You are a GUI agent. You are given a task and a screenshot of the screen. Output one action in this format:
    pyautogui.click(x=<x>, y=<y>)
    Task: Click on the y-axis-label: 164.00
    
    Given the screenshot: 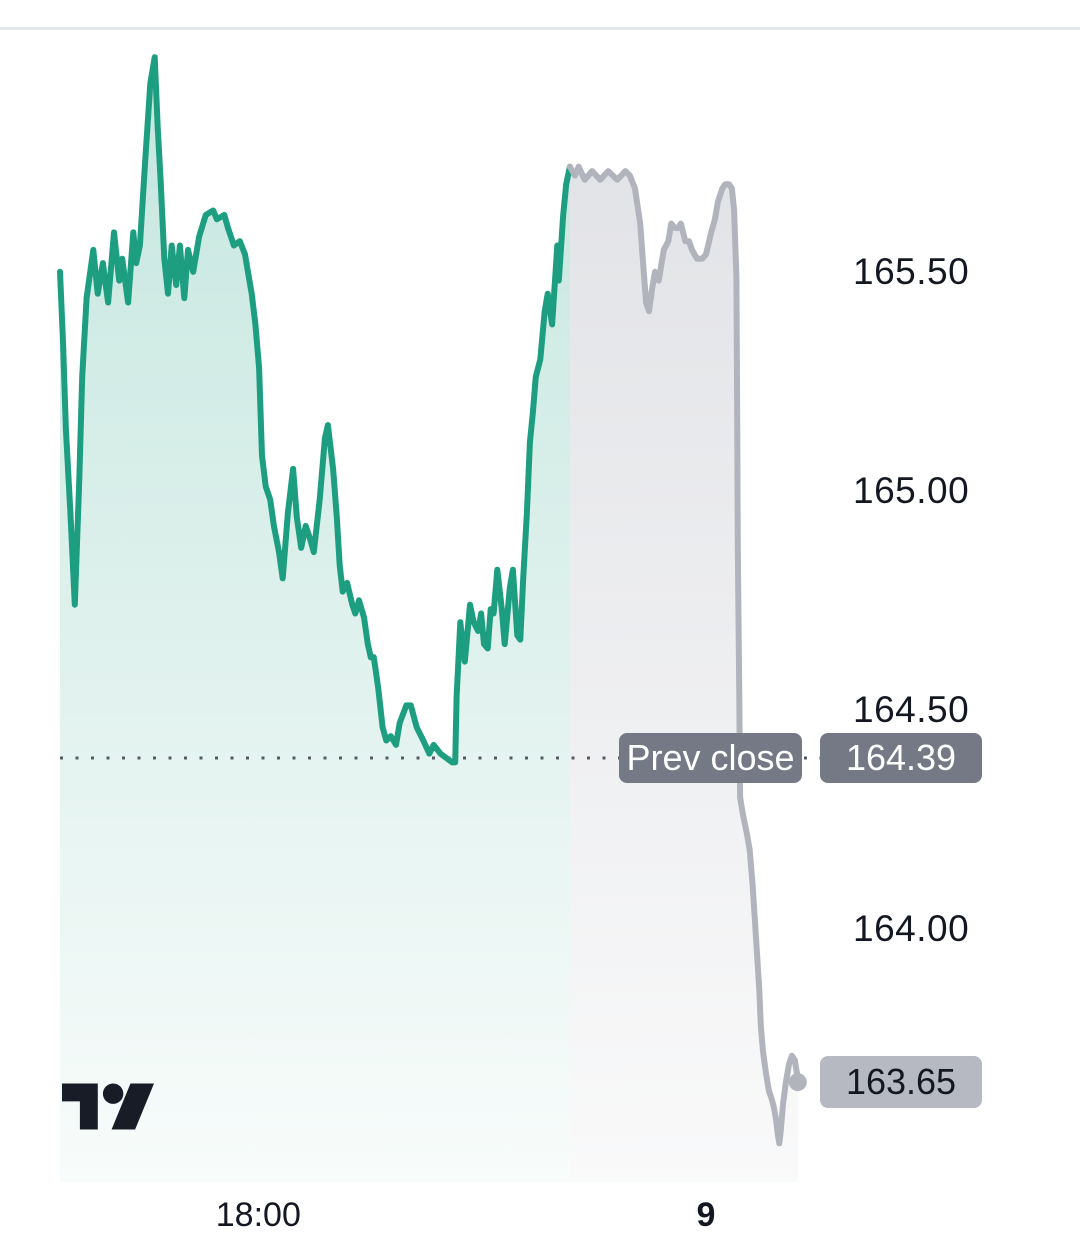 What is the action you would take?
    pyautogui.click(x=911, y=928)
    